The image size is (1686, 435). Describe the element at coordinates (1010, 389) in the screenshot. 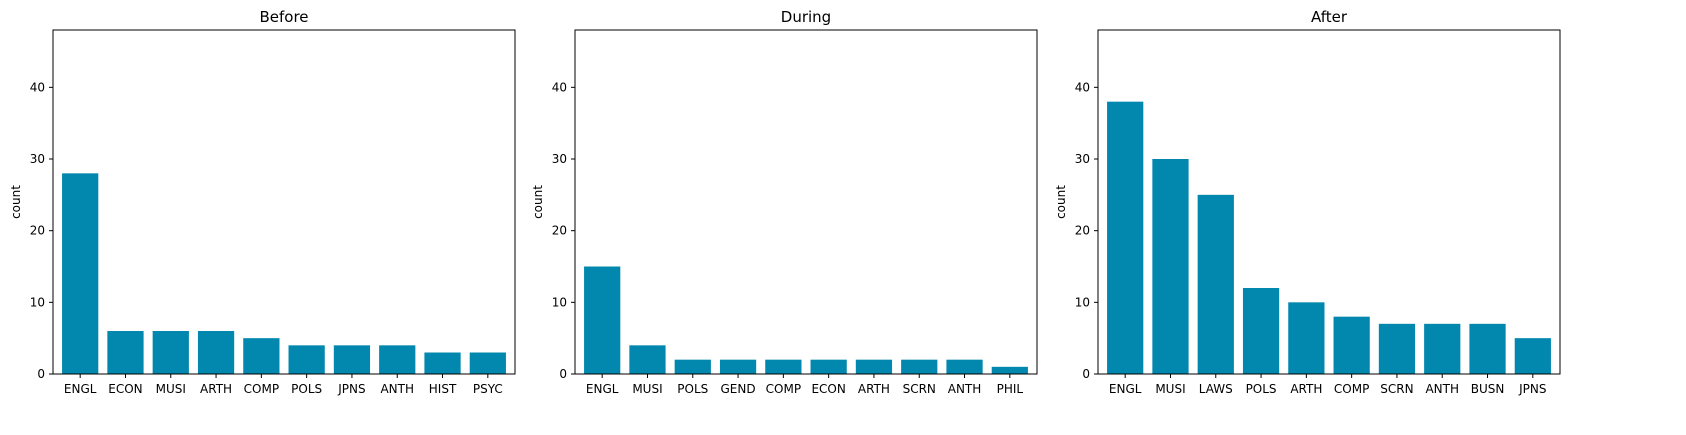

I see `x-tick-label: PHIL` at that location.